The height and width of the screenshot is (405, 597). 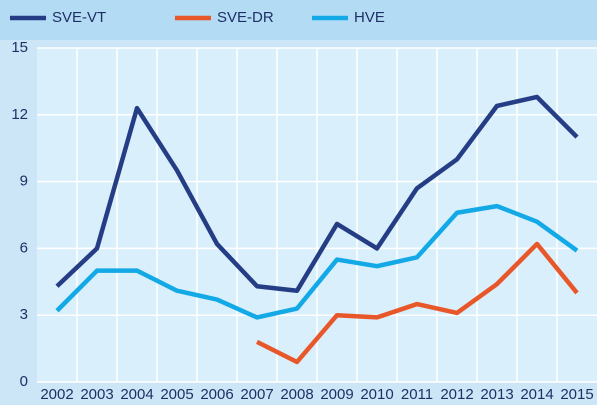 What do you see at coordinates (19, 114) in the screenshot?
I see `y-tick-label: 12` at bounding box center [19, 114].